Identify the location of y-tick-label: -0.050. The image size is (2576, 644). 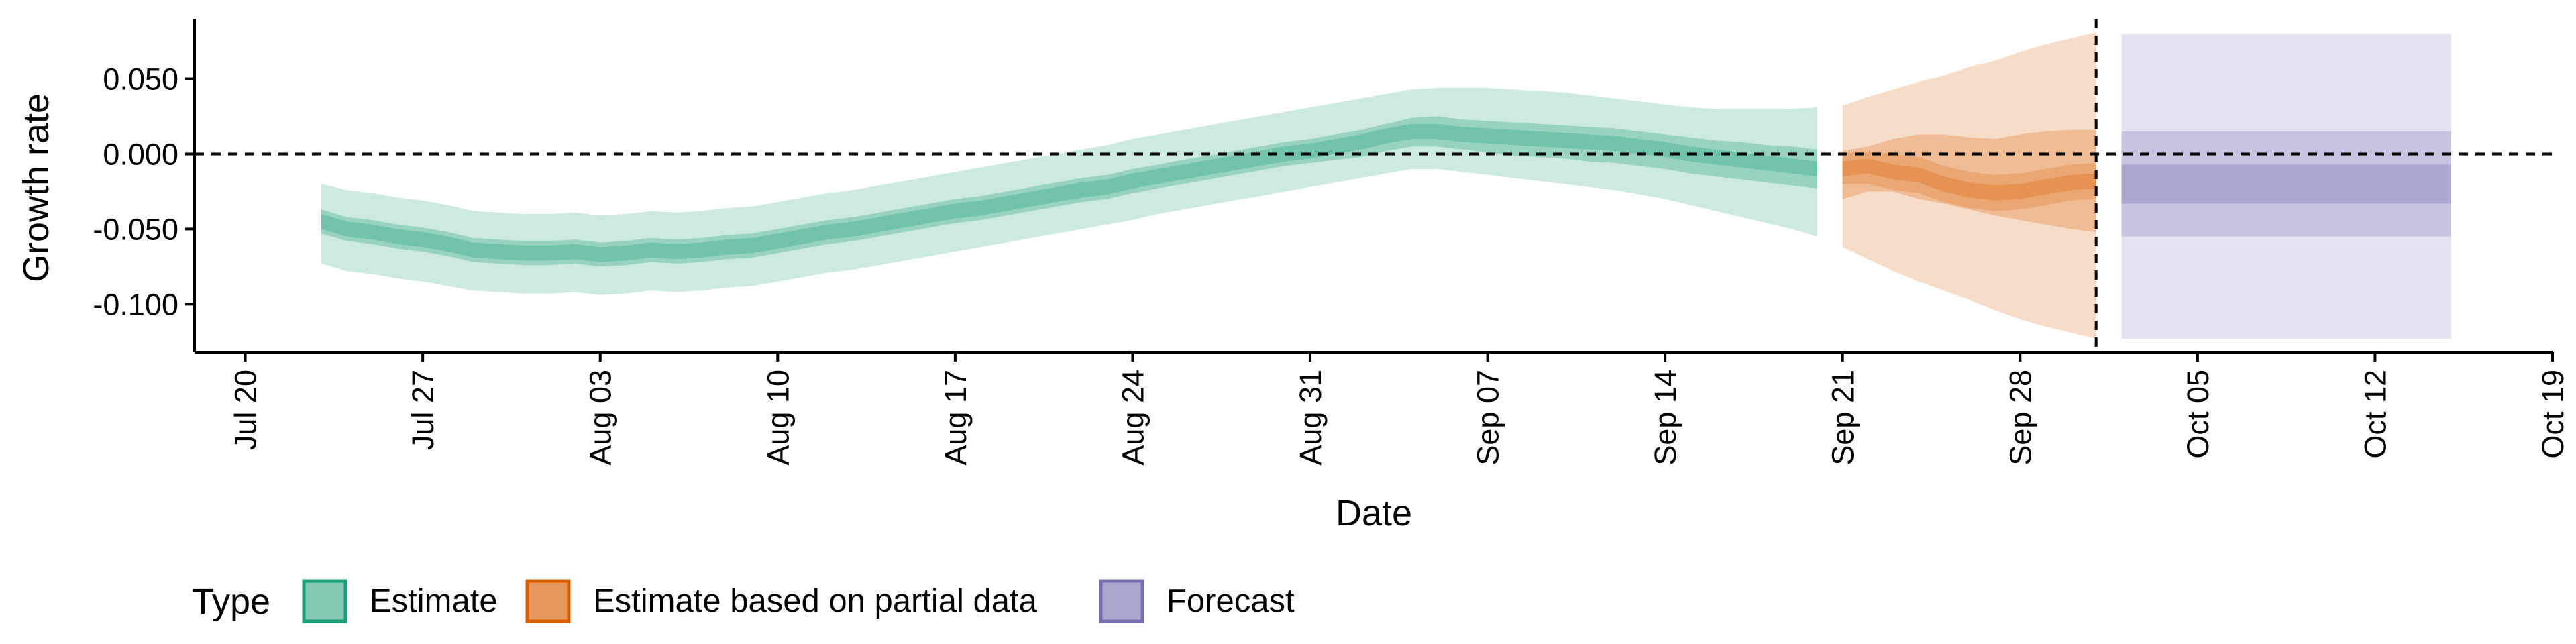
(135, 229).